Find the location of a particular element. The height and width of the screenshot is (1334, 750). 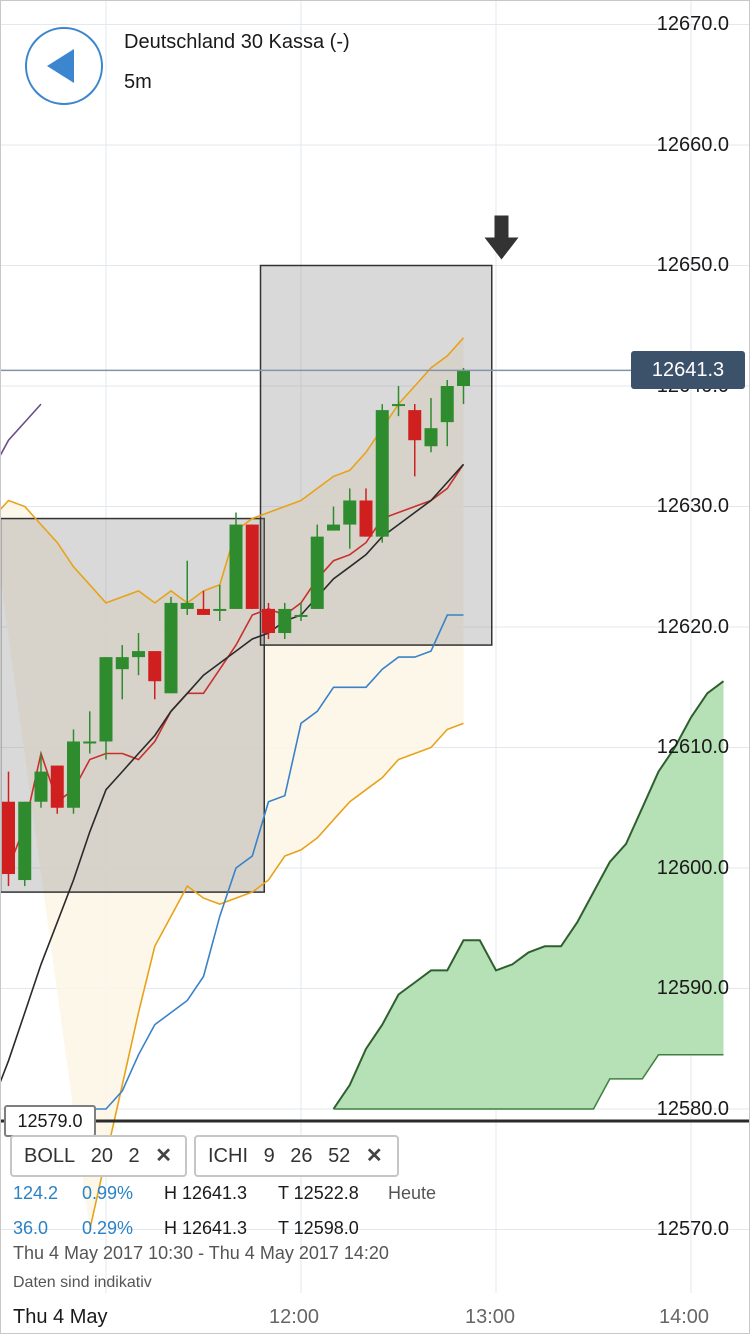

time-tick: 14:00 is located at coordinates (684, 1317).